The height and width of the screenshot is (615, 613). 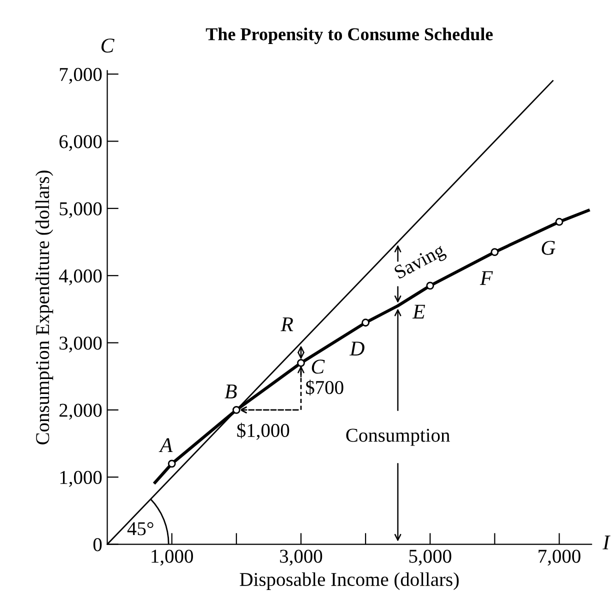 I want to click on annotation: $1,000, so click(x=263, y=431).